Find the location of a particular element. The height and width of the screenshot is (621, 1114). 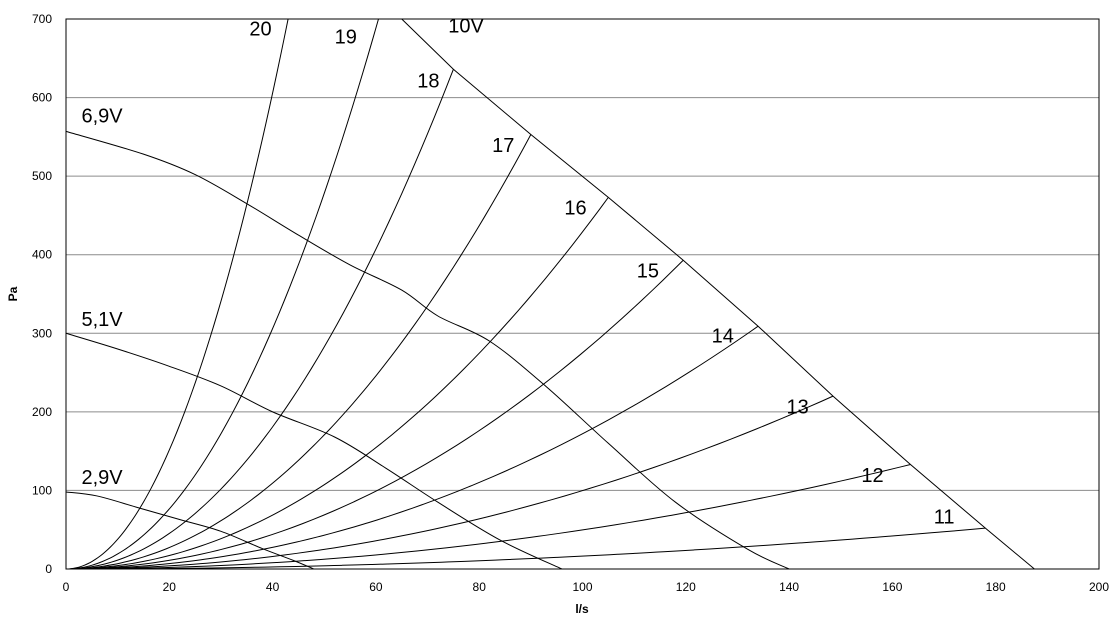

y-tick-label: 100 is located at coordinates (42, 490).